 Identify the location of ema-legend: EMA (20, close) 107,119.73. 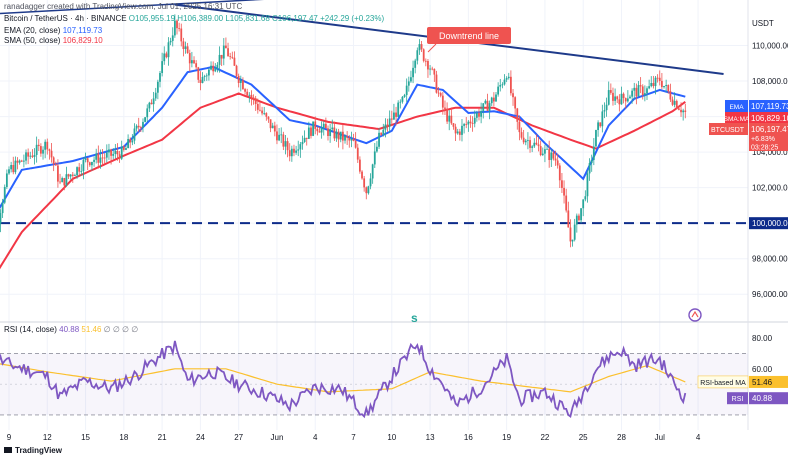
(53, 30).